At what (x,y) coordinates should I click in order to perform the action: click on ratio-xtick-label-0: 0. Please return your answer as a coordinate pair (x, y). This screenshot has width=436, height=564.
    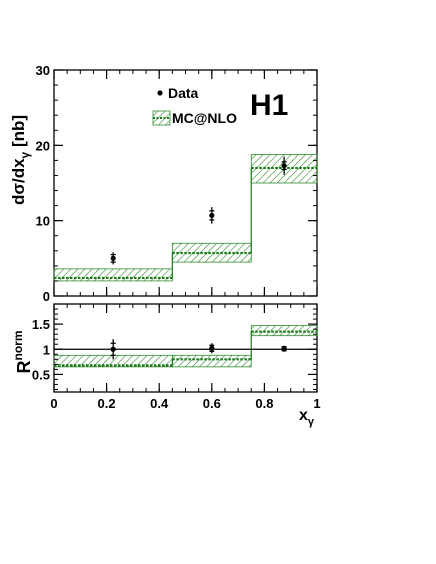
    Looking at the image, I should click on (53, 403).